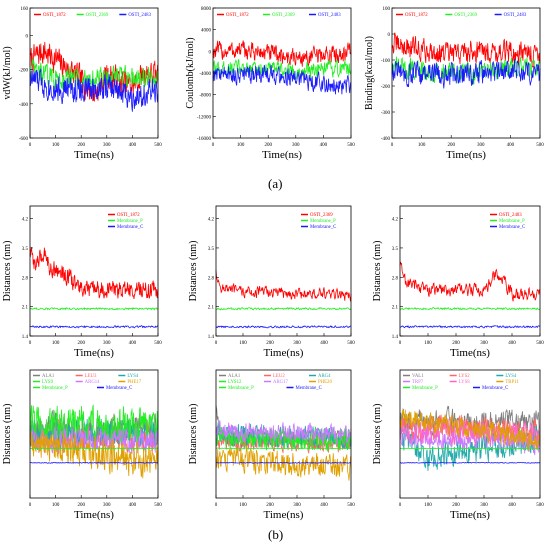 The image size is (550, 551). I want to click on legend-label: LYS2, so click(465, 376).